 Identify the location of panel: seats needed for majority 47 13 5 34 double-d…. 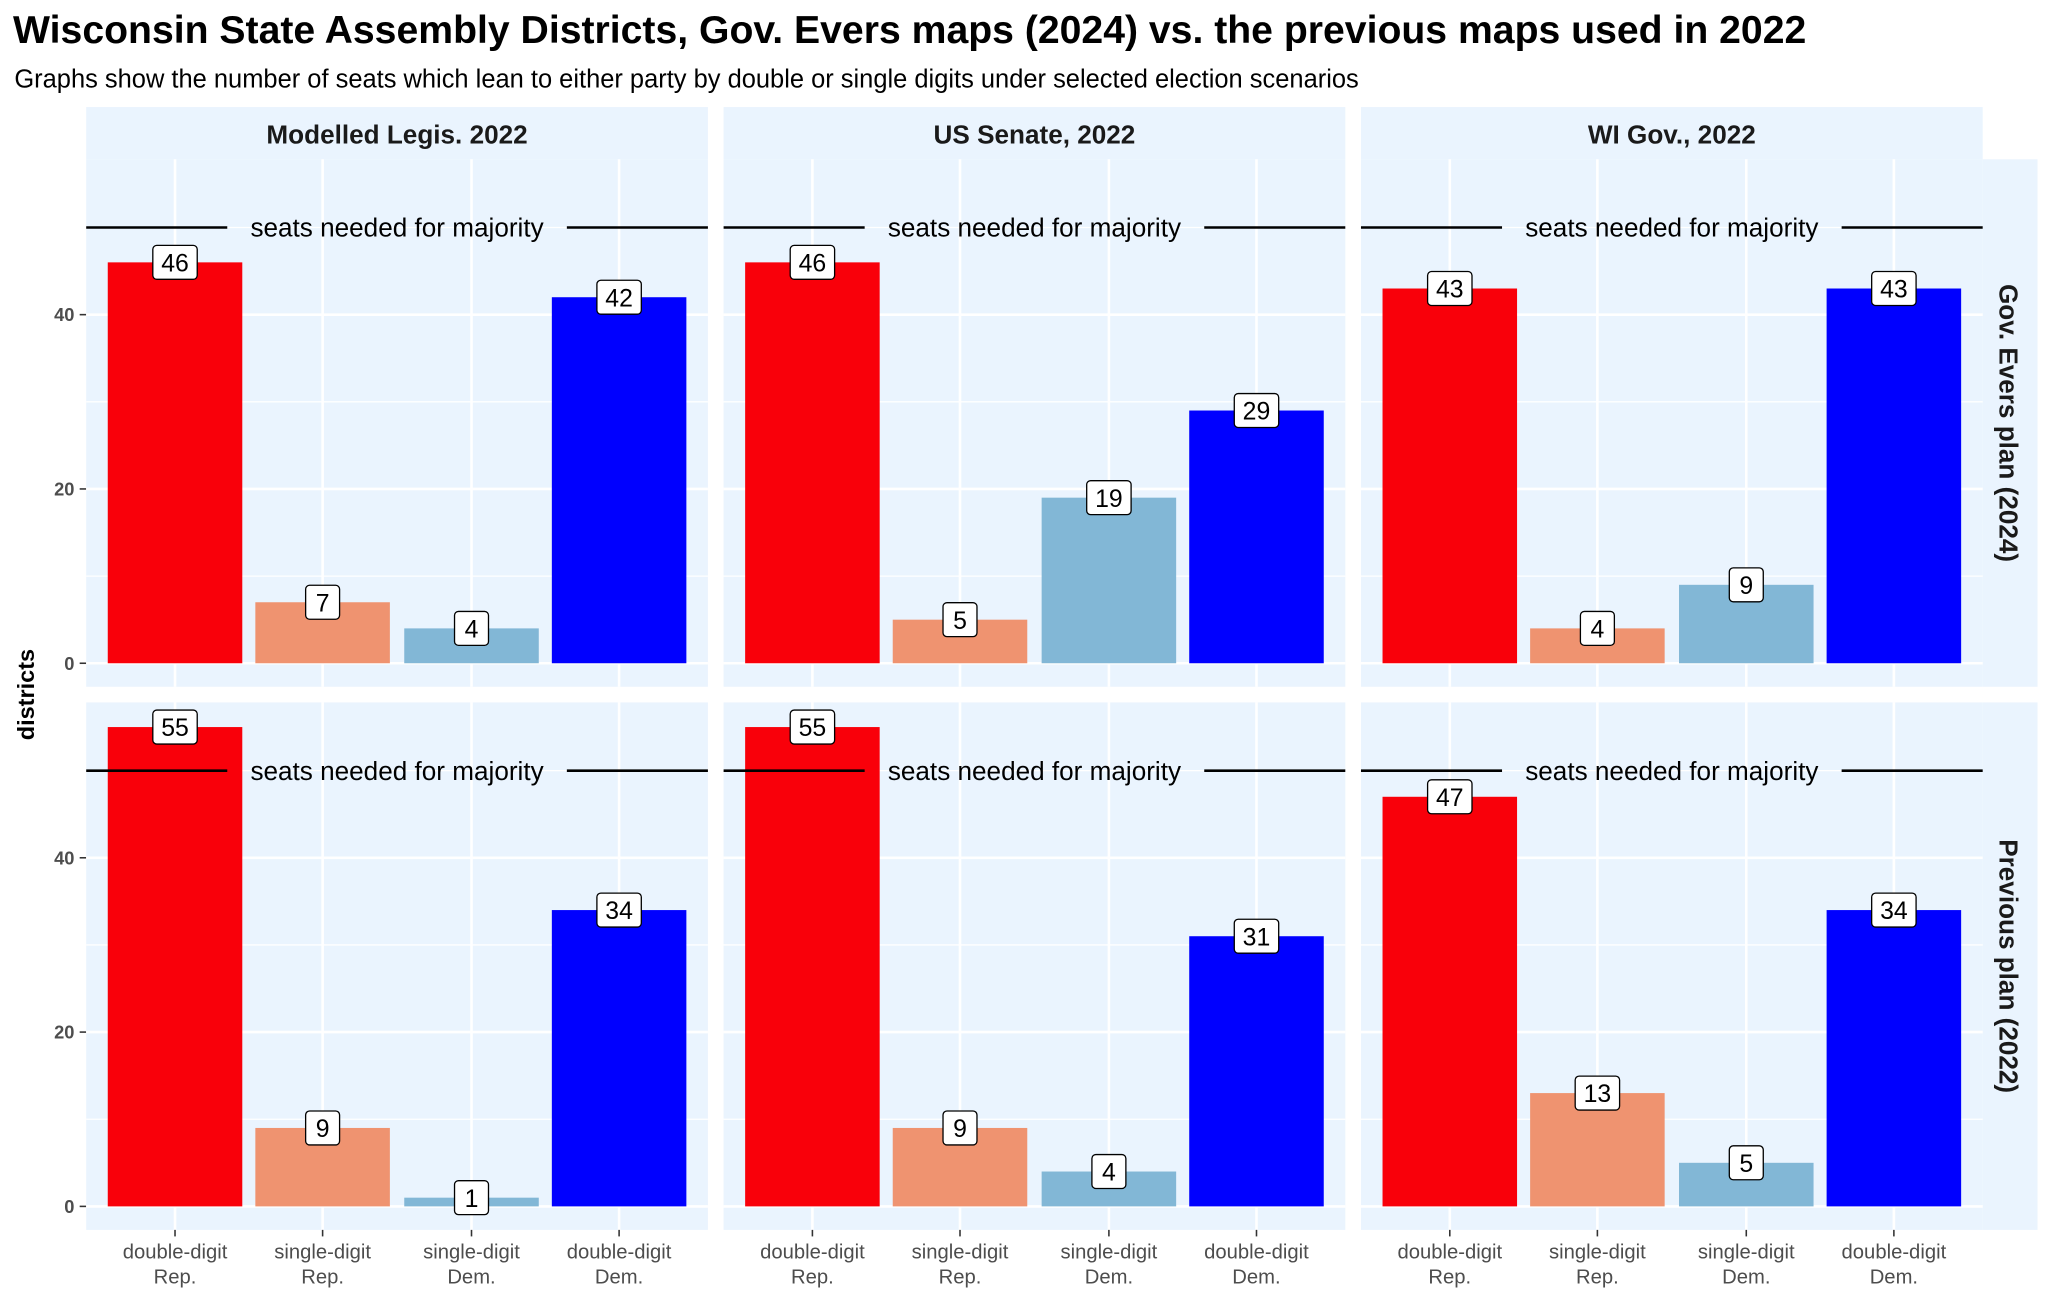
(1671, 995).